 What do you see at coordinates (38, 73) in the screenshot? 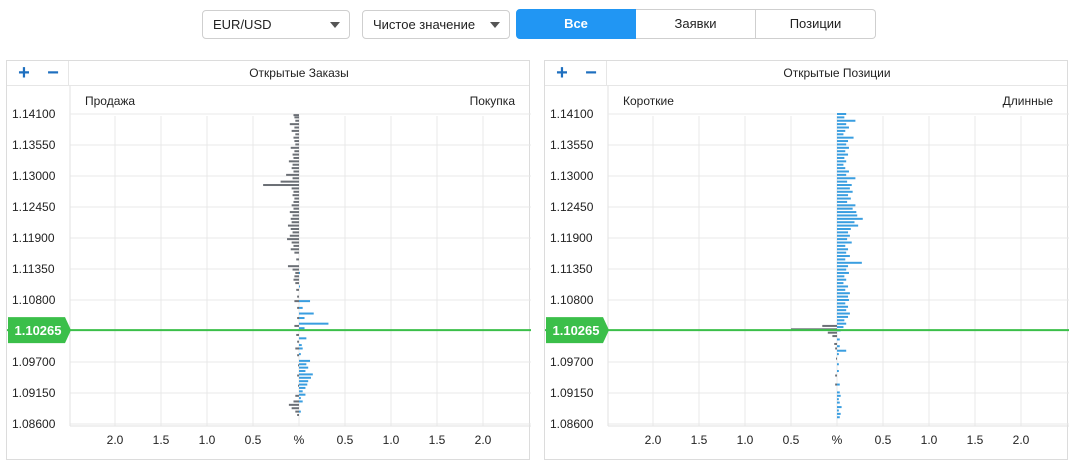
I see `zoom-controls: + −` at bounding box center [38, 73].